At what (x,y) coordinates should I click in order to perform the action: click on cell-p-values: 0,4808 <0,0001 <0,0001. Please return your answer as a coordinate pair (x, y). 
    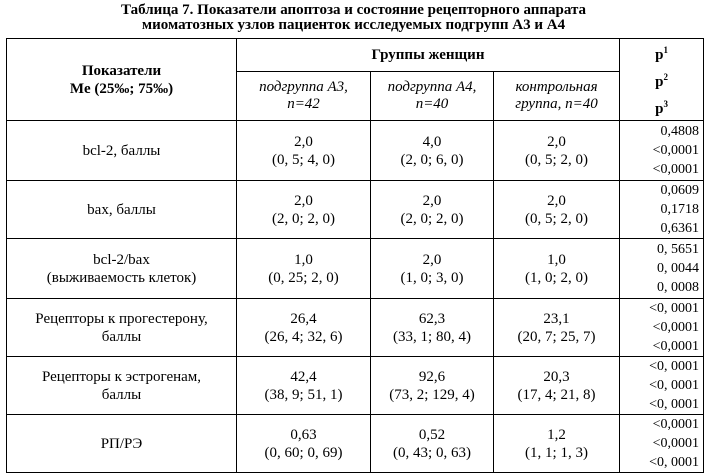
    Looking at the image, I should click on (662, 150).